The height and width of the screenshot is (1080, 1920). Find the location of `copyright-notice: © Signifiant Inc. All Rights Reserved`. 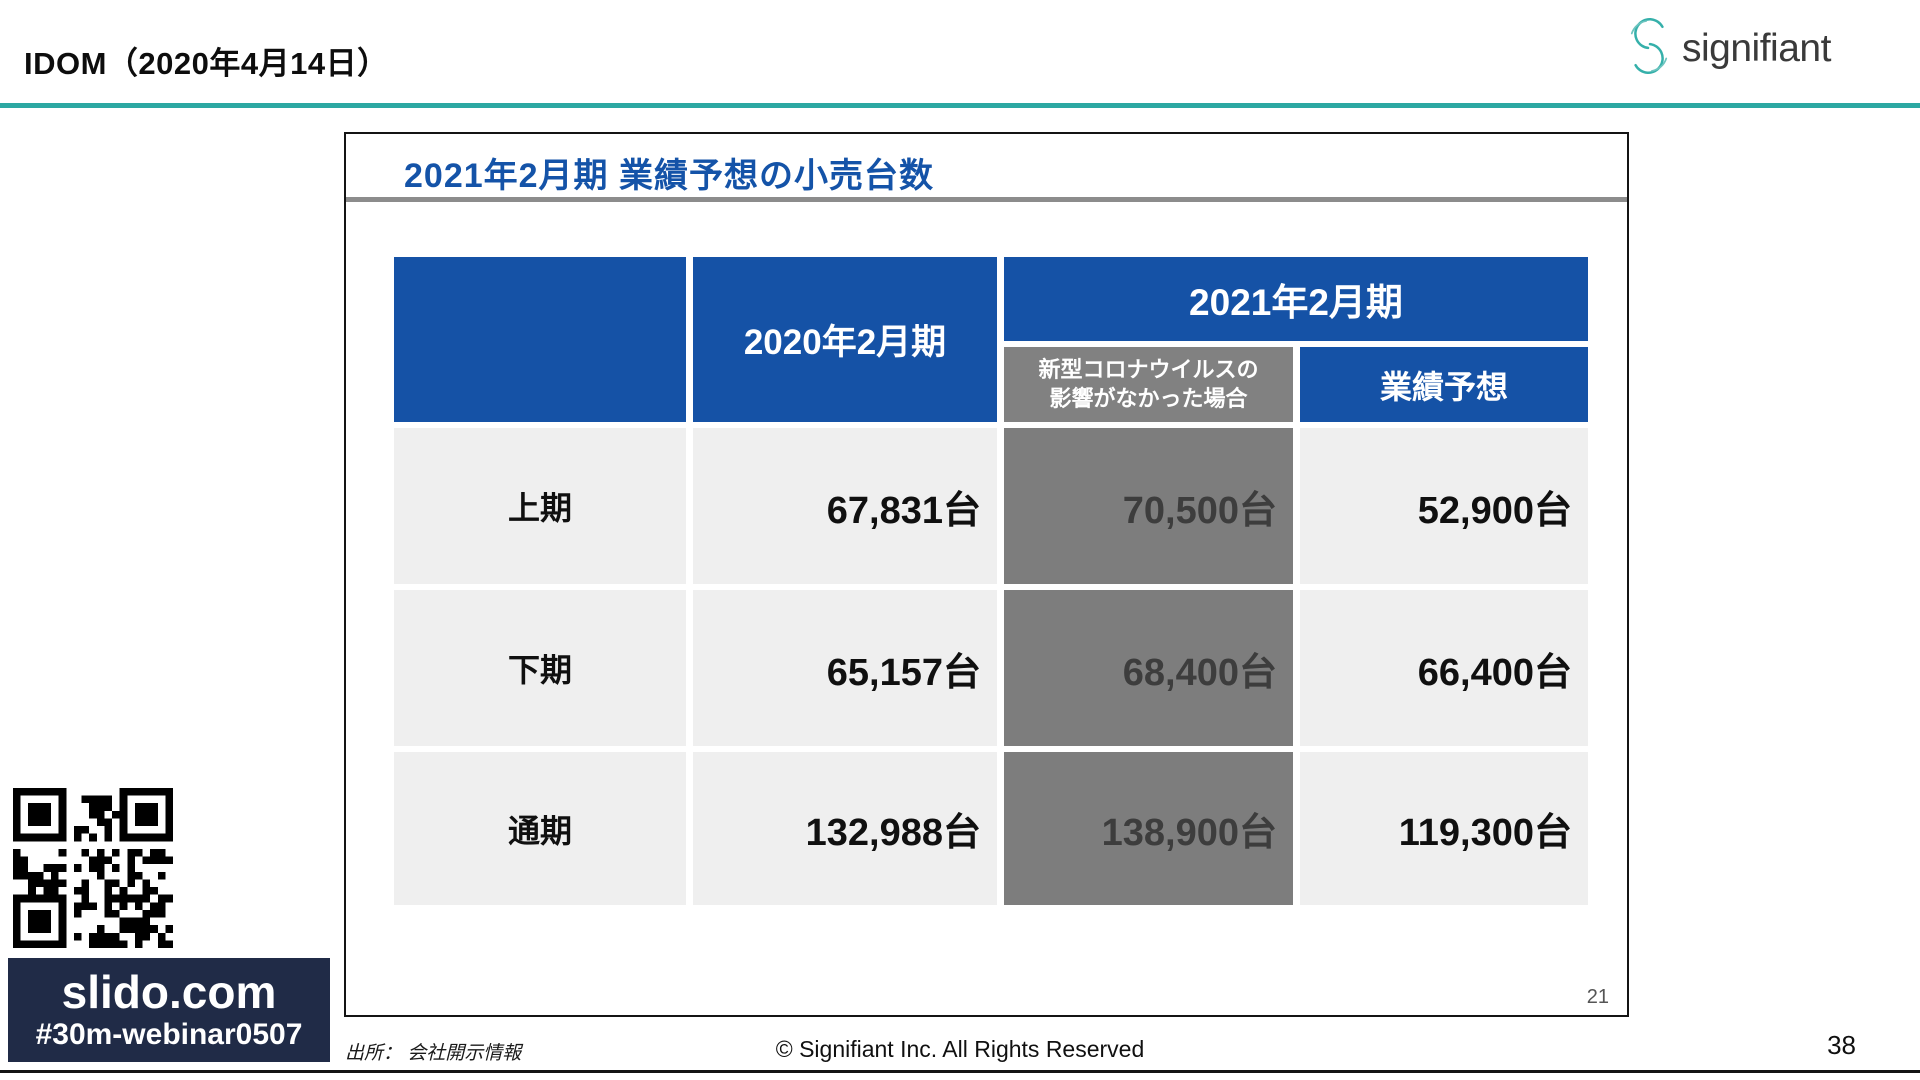

copyright-notice: © Signifiant Inc. All Rights Reserved is located at coordinates (960, 1049).